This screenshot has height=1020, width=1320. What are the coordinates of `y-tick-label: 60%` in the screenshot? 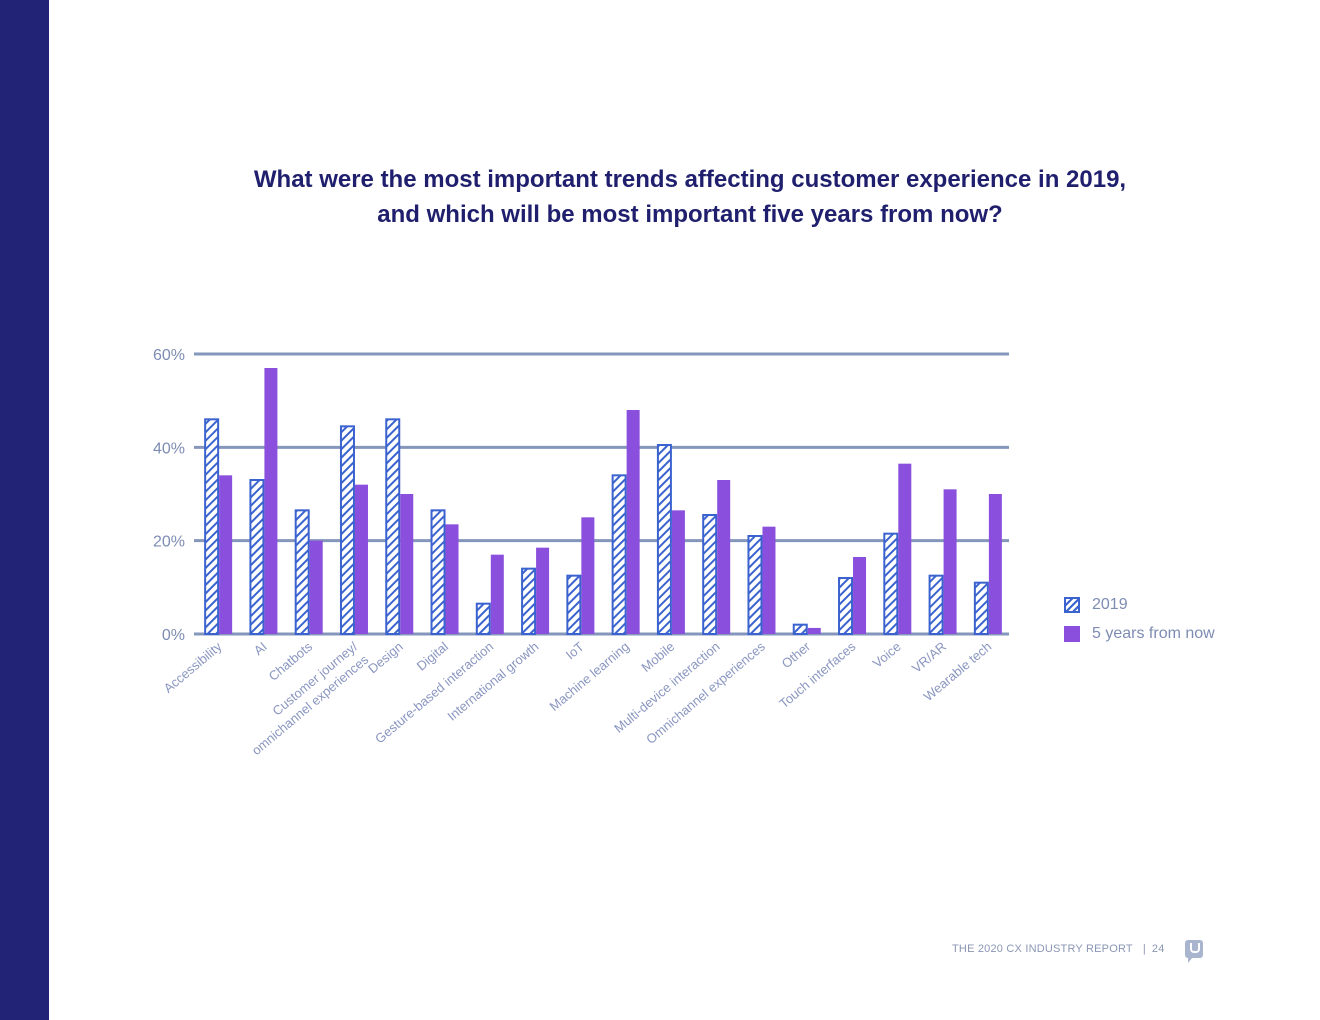 It's located at (169, 355).